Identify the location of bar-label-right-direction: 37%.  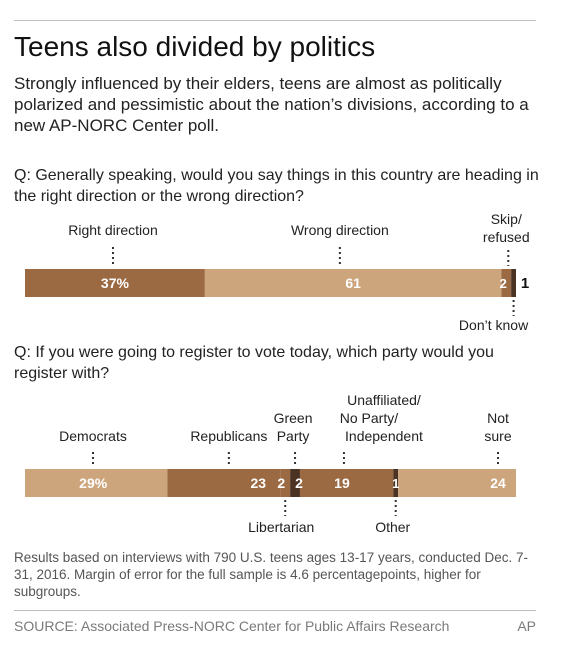
(115, 283).